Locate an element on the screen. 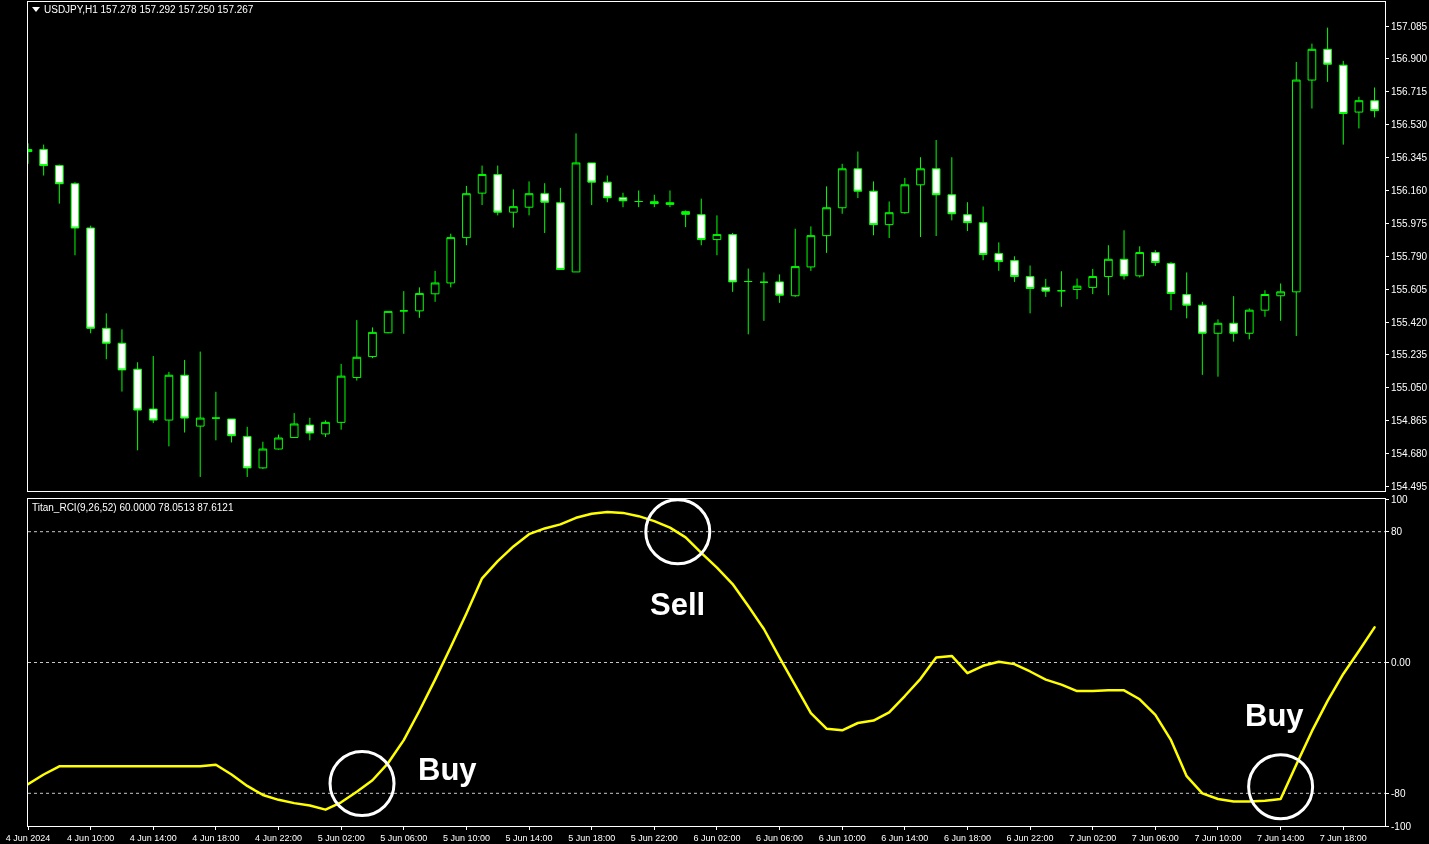 The image size is (1429, 844). x-tick-label: 5 Jun 02:00 is located at coordinates (341, 837).